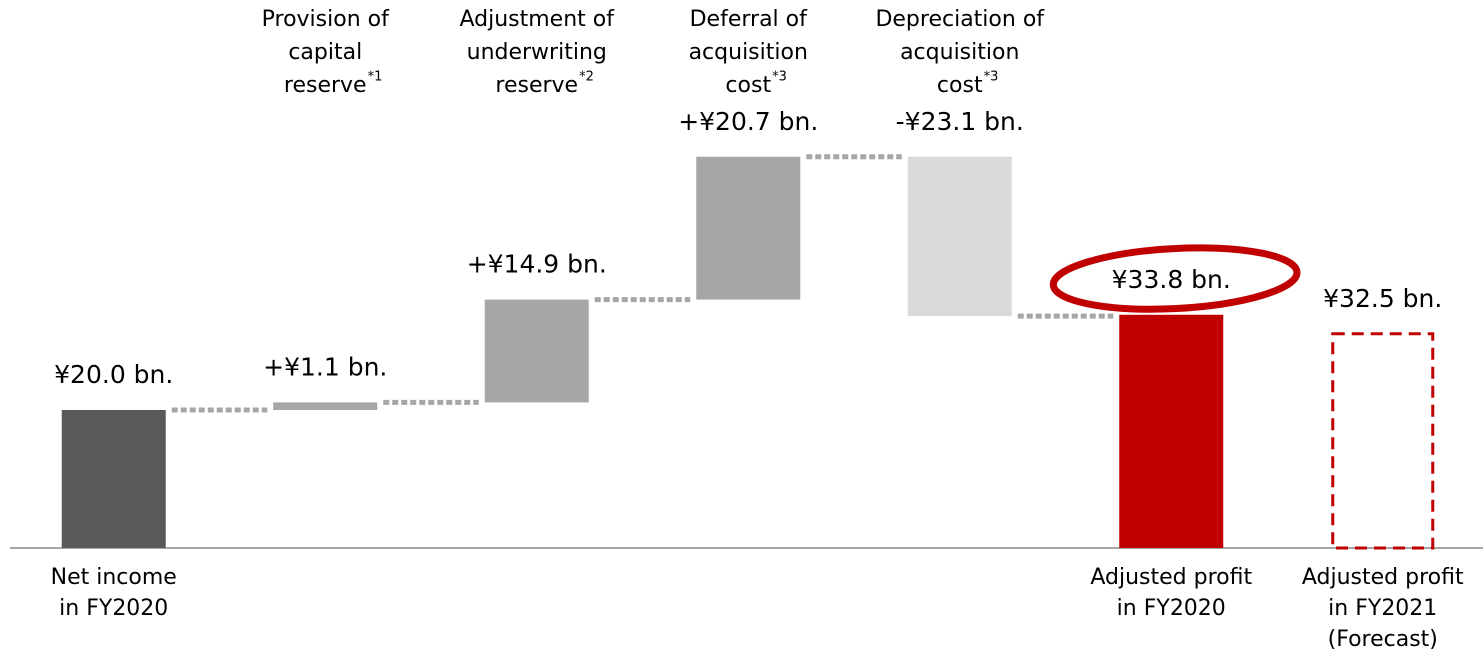 Image resolution: width=1483 pixels, height=654 pixels. I want to click on step-label: underwriting, so click(537, 52).